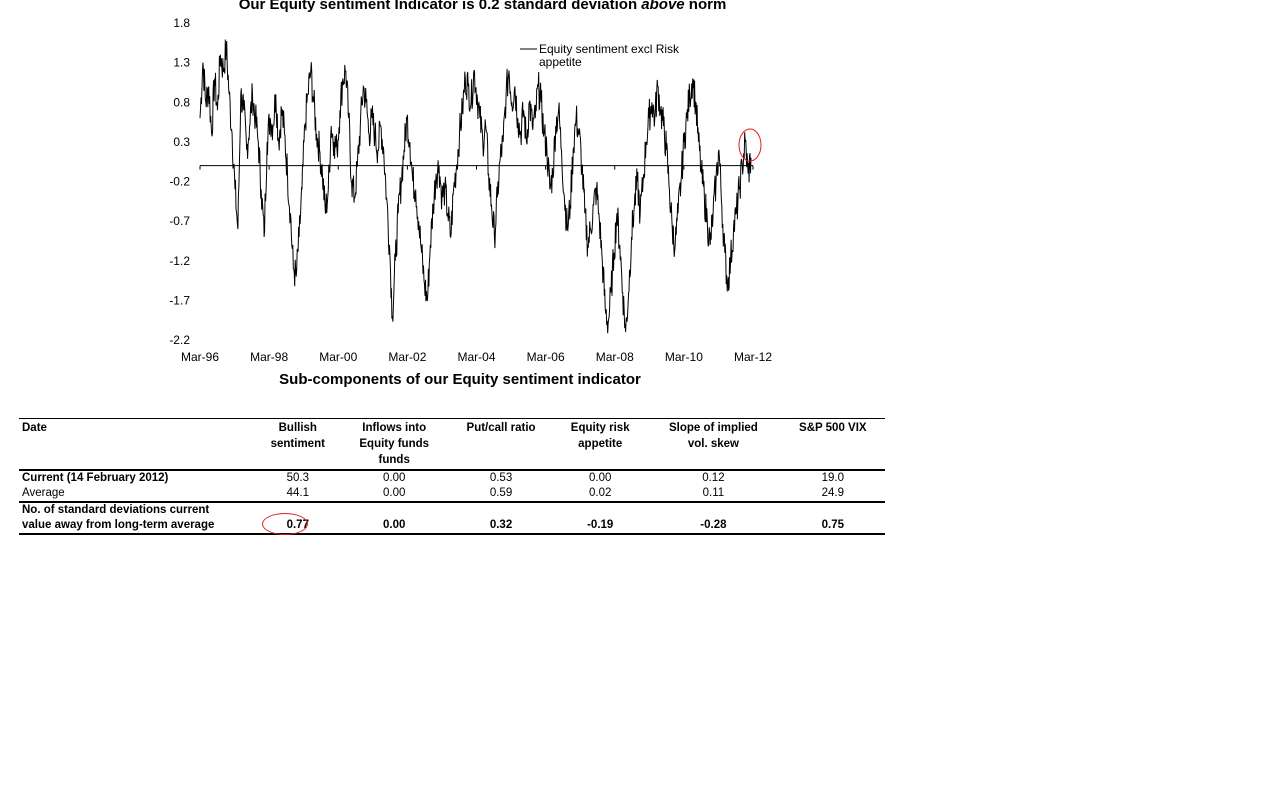 The image size is (1267, 798). I want to click on y-tick-label: 0.8, so click(181, 102).